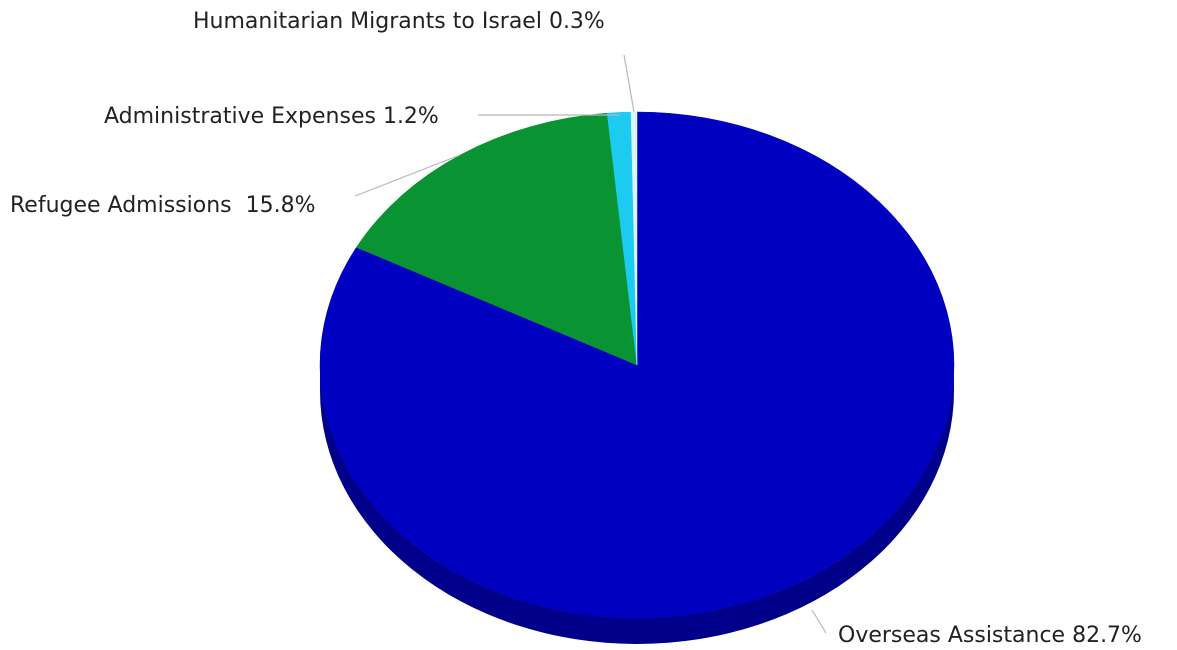 The height and width of the screenshot is (650, 1177). Describe the element at coordinates (634, 238) in the screenshot. I see `pie-slice-humanitarian-migrants-to-israel` at that location.